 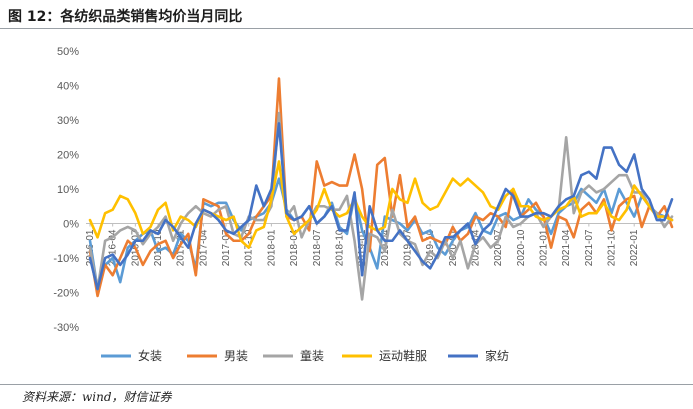 I want to click on y-tick-label: 10%, so click(x=68, y=190).